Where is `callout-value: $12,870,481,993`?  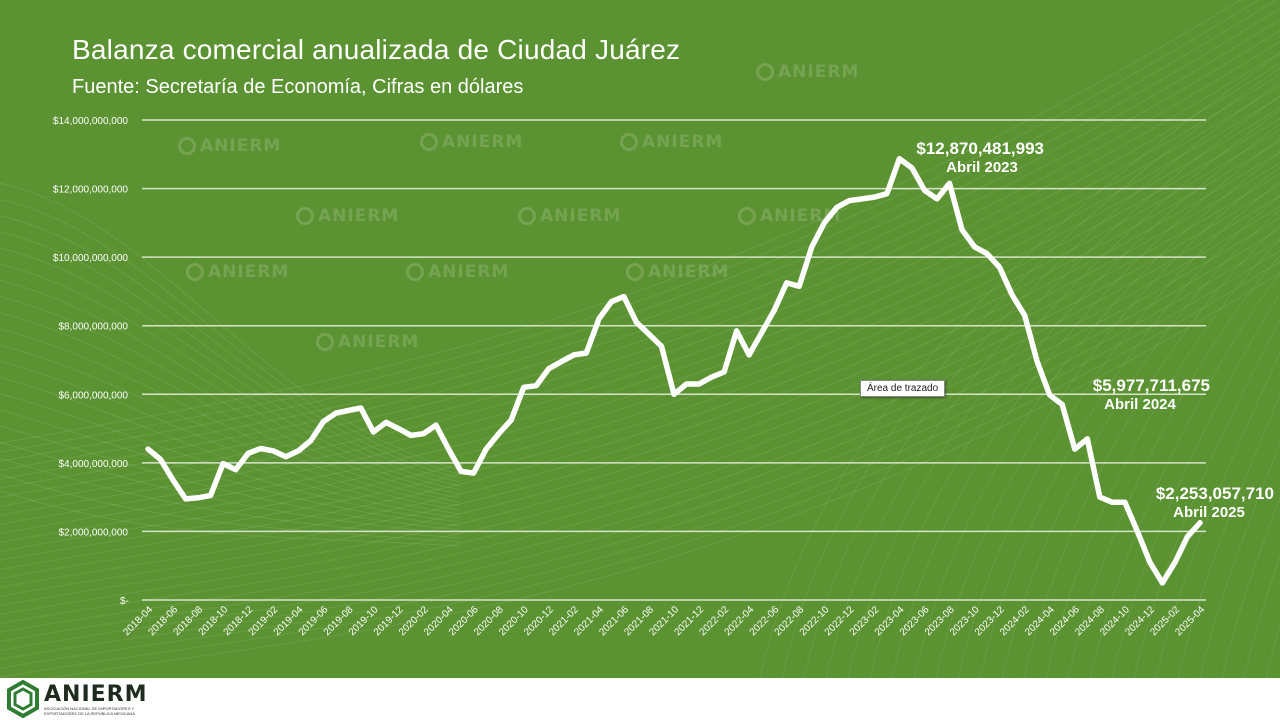 callout-value: $12,870,481,993 is located at coordinates (980, 148).